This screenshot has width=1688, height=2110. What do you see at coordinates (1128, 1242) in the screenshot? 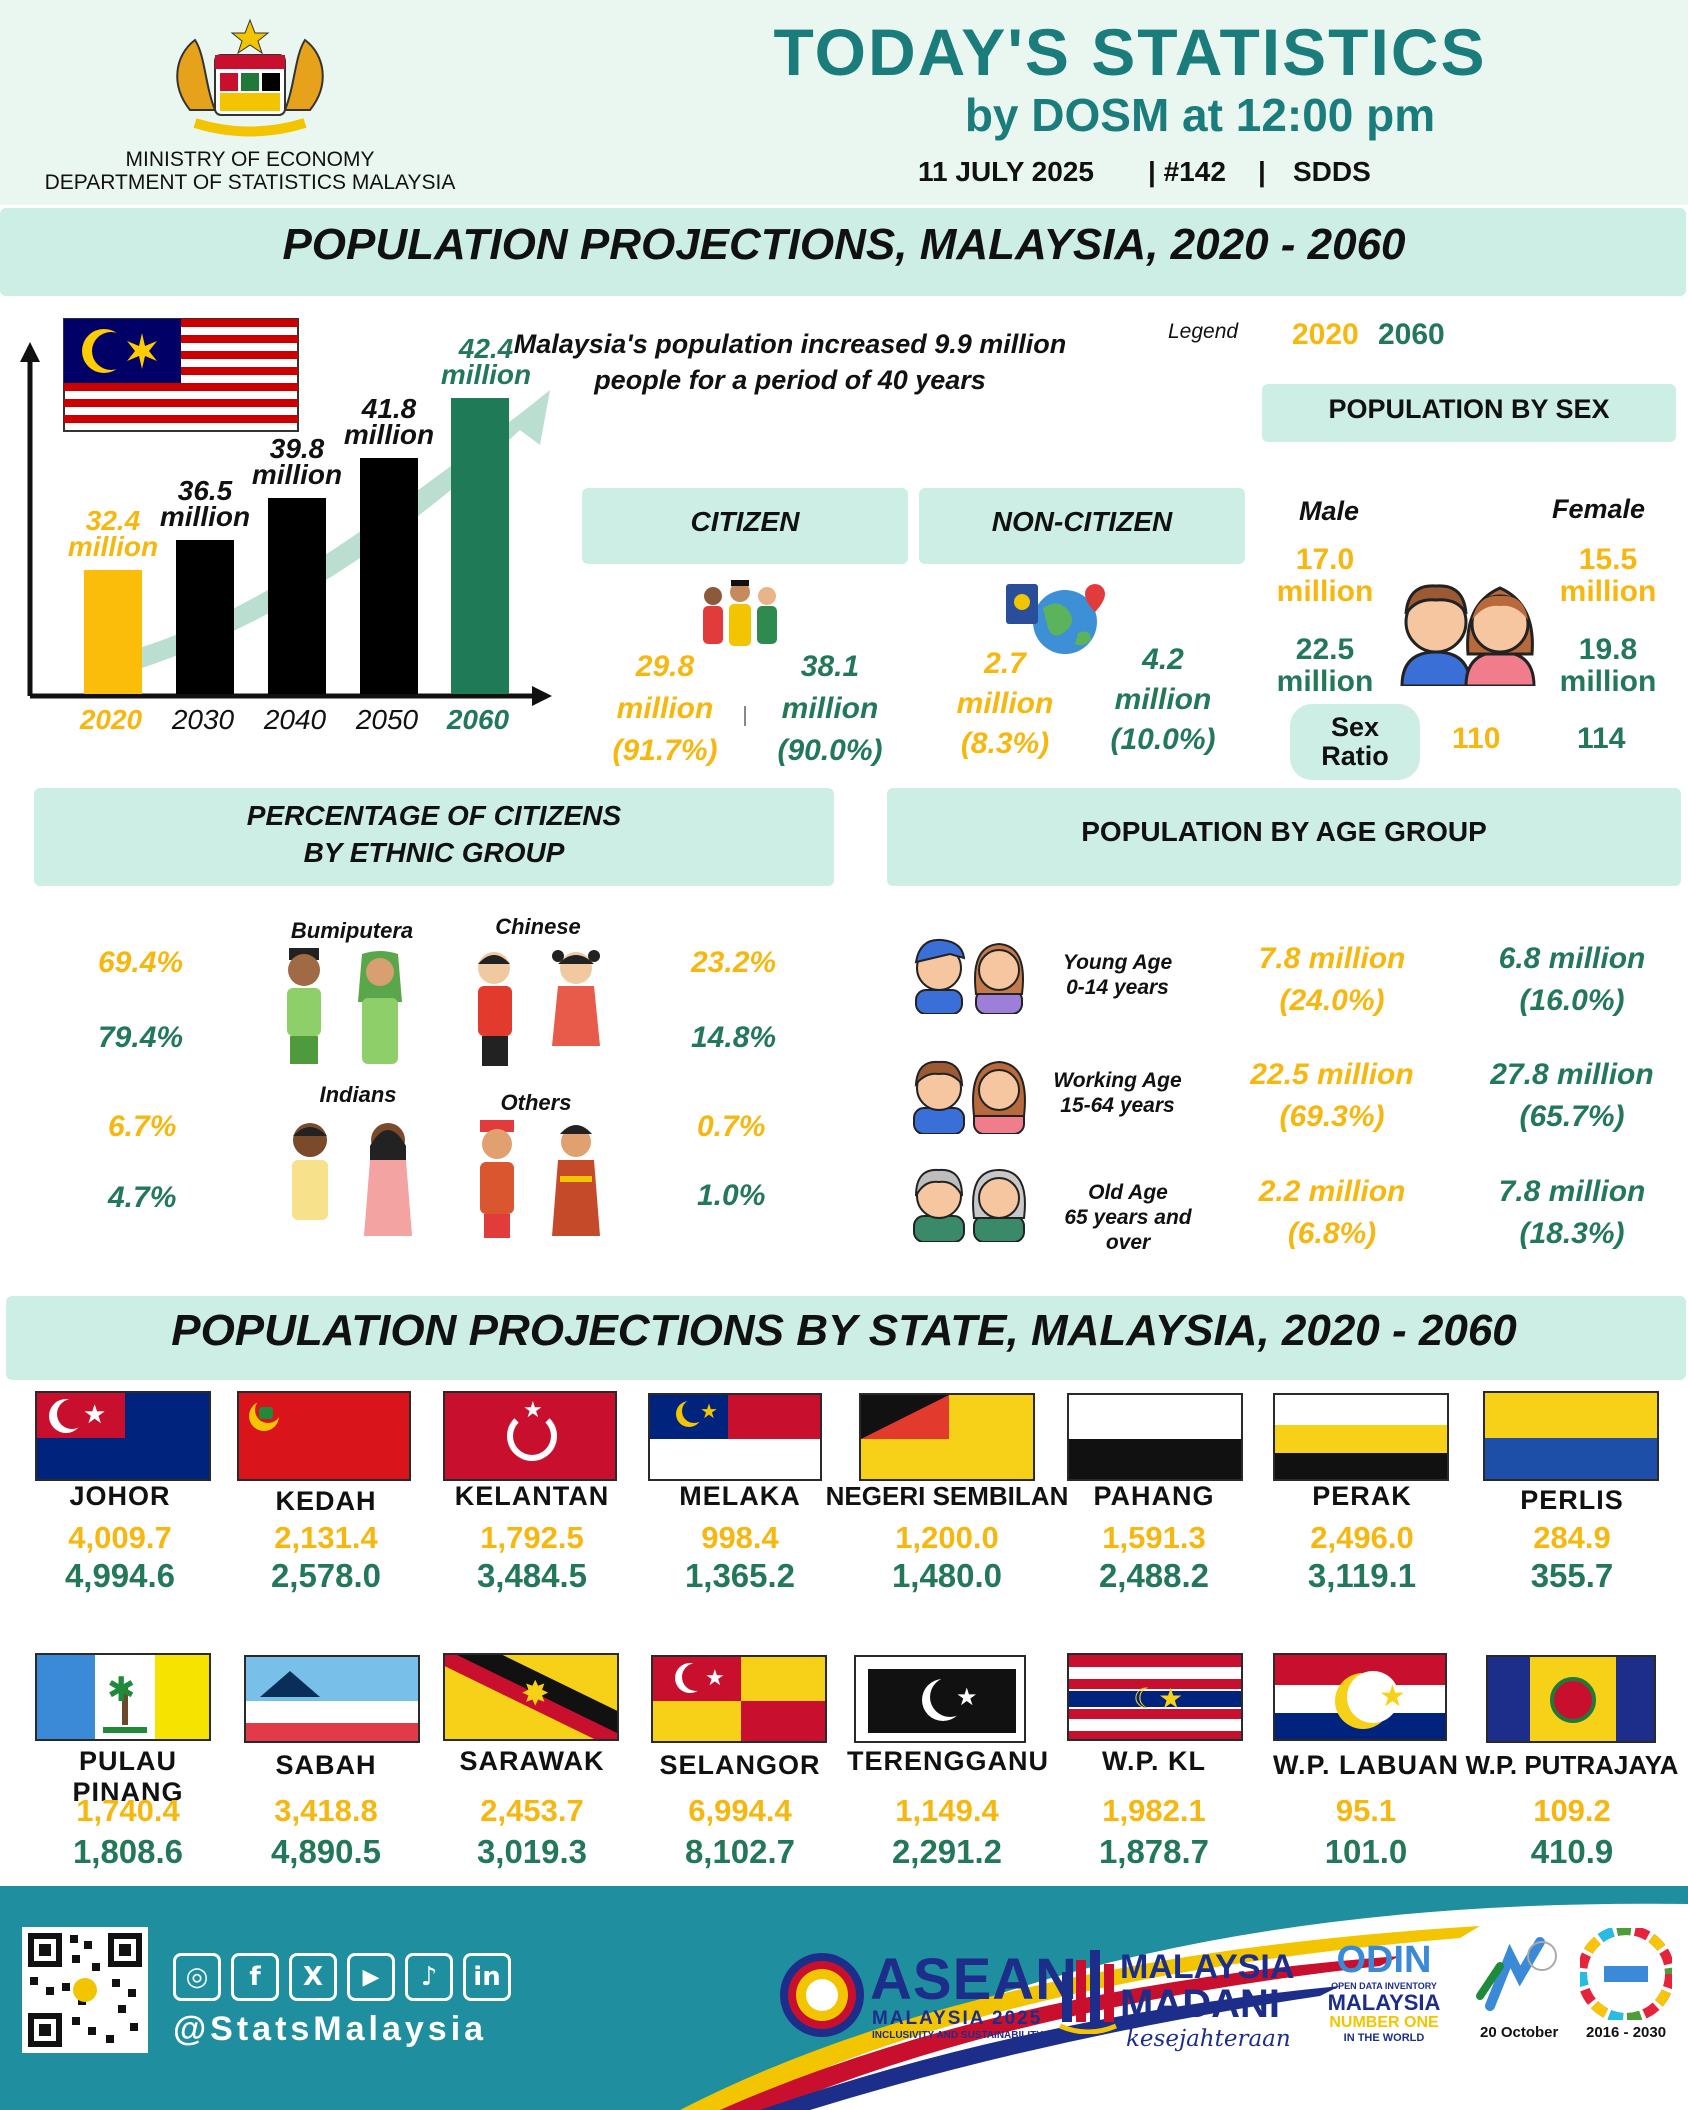
I see `old-age-range-2: over` at bounding box center [1128, 1242].